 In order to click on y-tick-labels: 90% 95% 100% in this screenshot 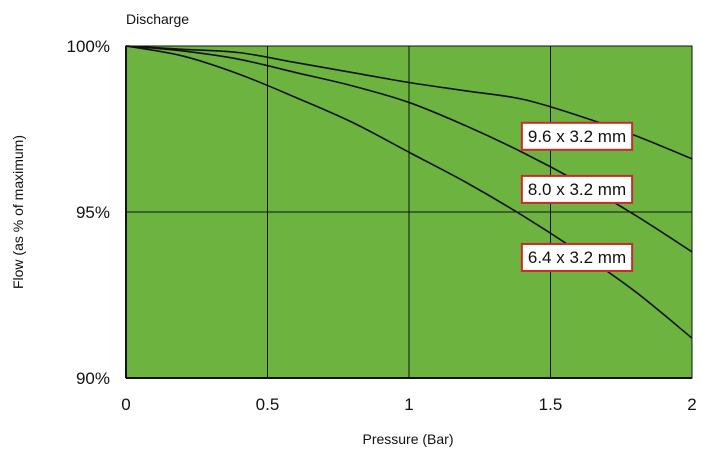, I will do `click(88, 212)`.